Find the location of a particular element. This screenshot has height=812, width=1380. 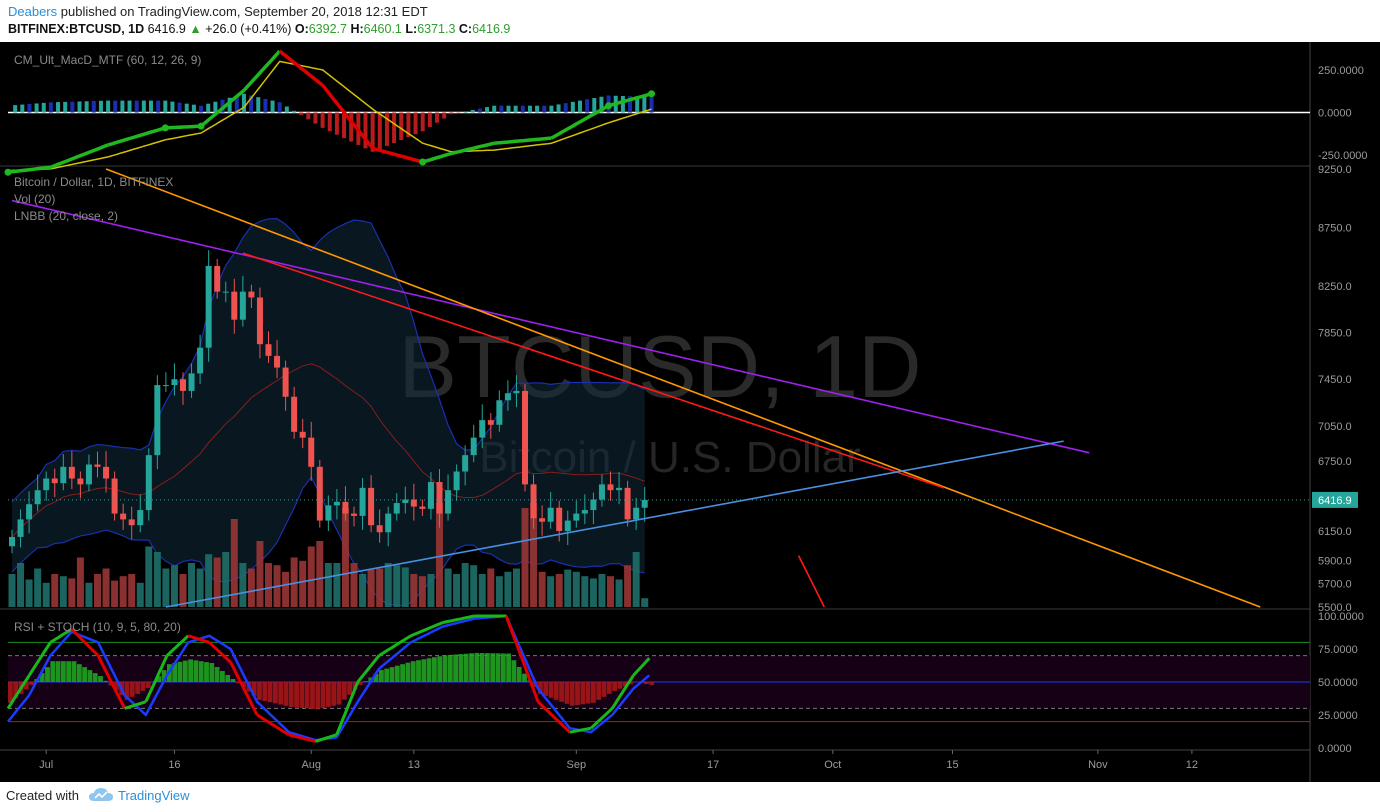

time-tick-label: 12 is located at coordinates (1192, 765).